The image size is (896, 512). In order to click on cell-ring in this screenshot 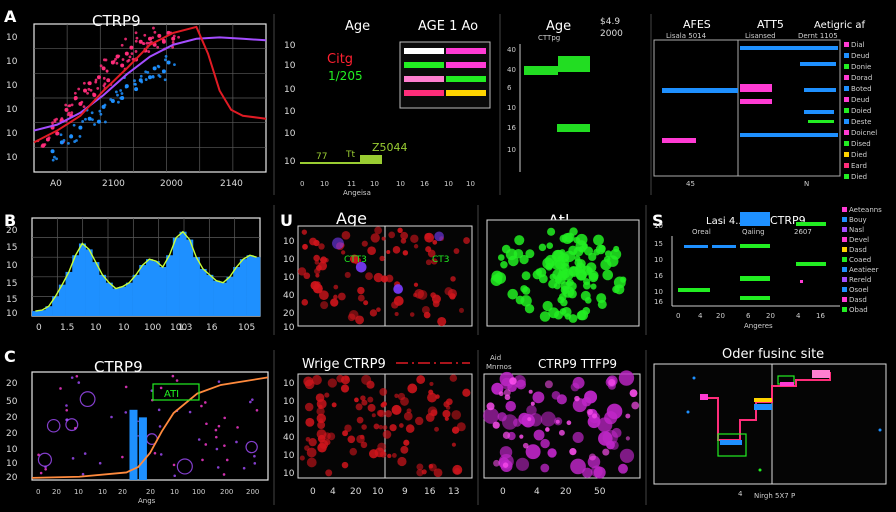, I will do `click(87, 399)`.